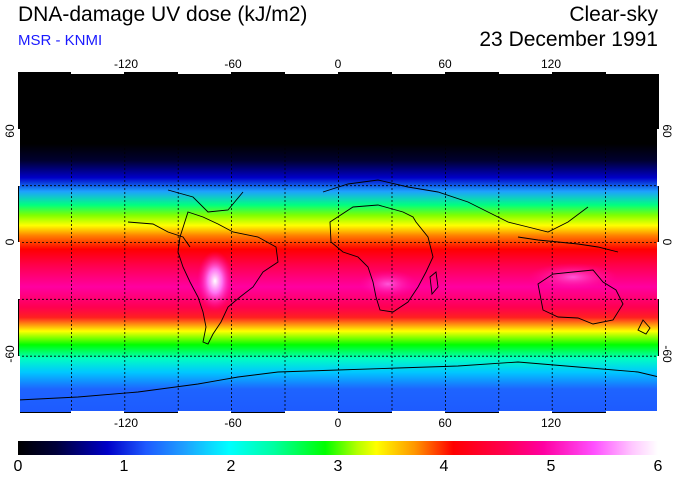  What do you see at coordinates (444, 466) in the screenshot?
I see `colorbar-tick: 4` at bounding box center [444, 466].